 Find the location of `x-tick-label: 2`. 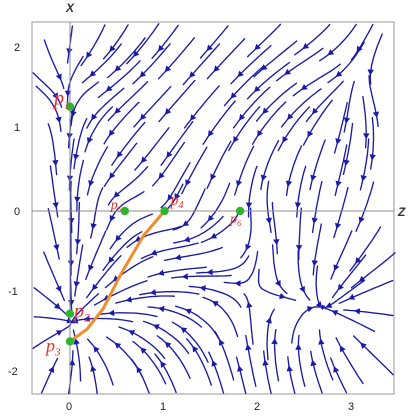

x-tick-label: 2 is located at coordinates (257, 407).